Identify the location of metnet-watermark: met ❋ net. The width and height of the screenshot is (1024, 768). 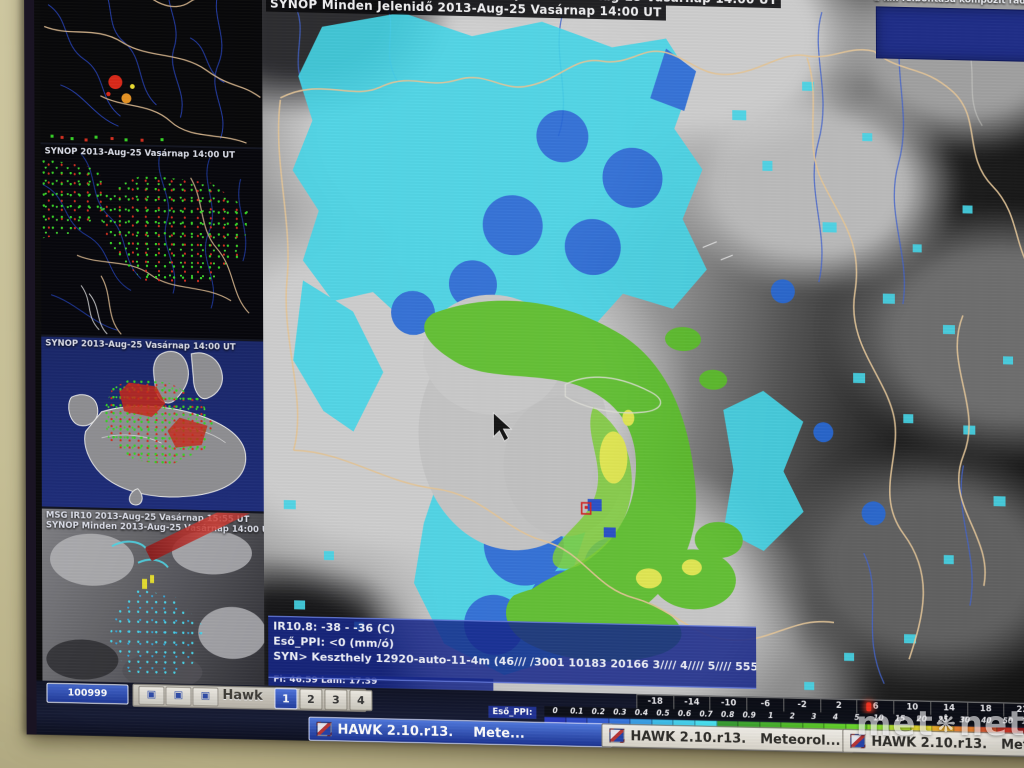
(940, 724).